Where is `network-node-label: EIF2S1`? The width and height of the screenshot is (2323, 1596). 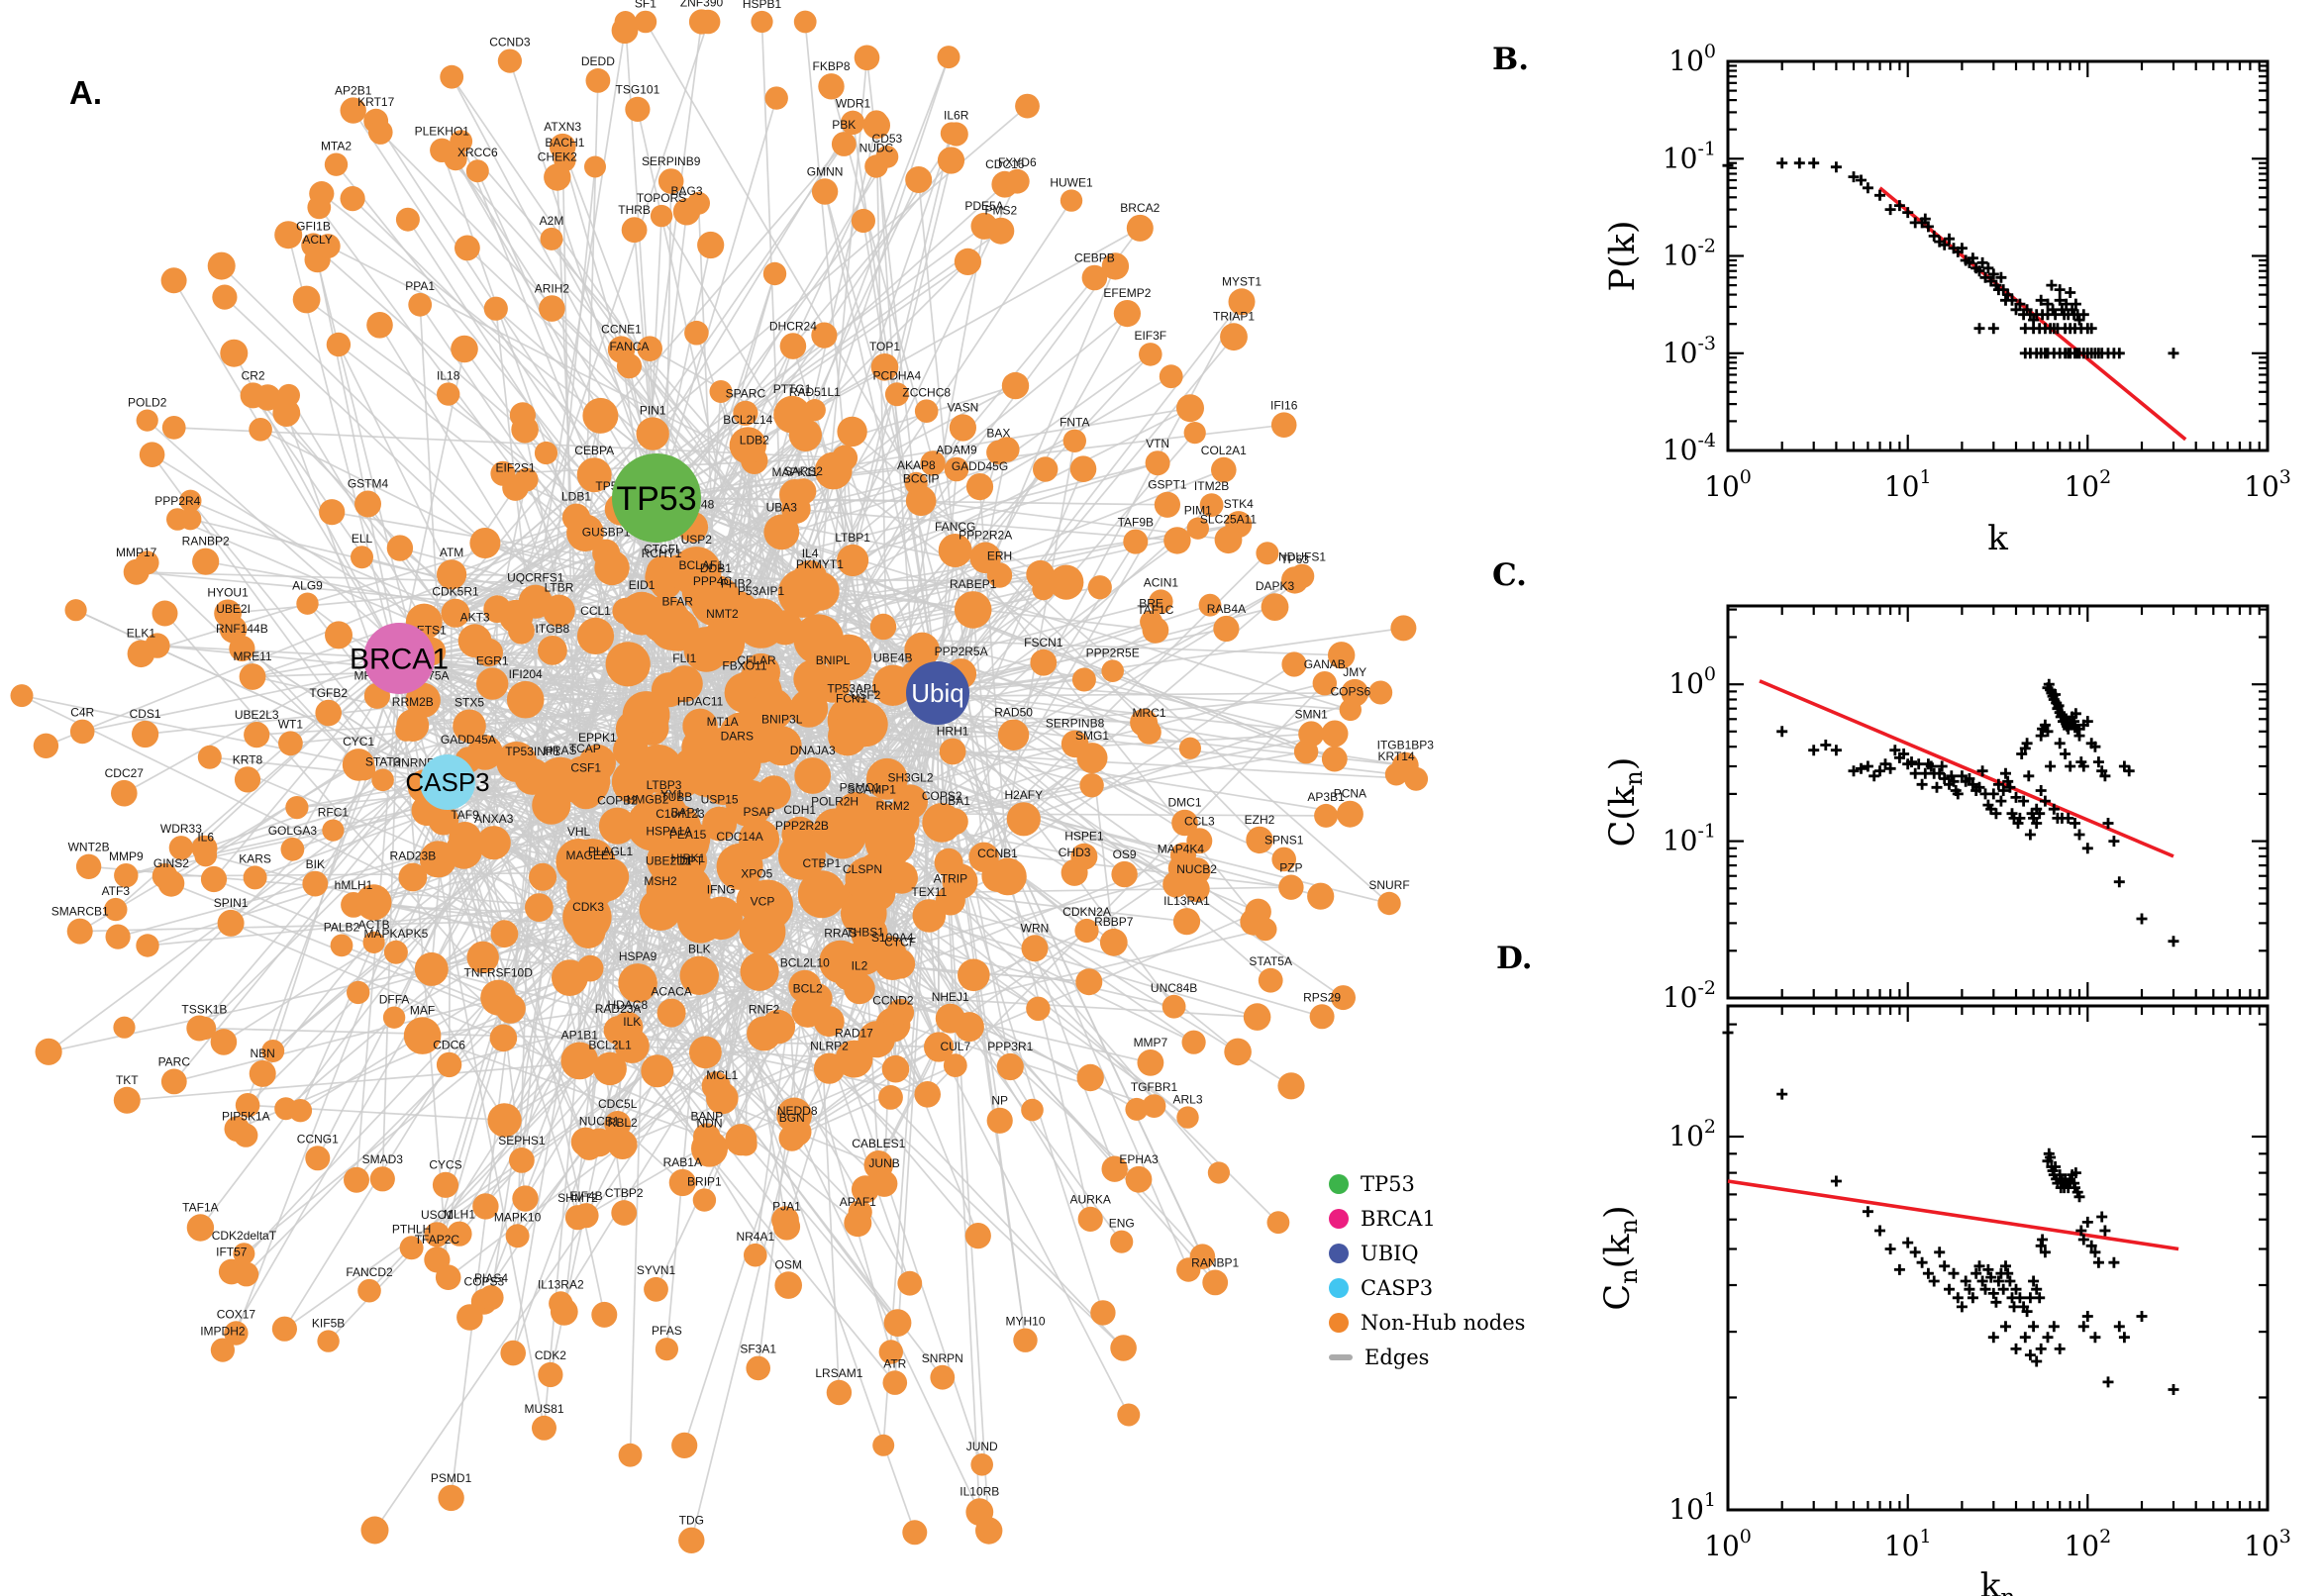
network-node-label: EIF2S1 is located at coordinates (515, 467).